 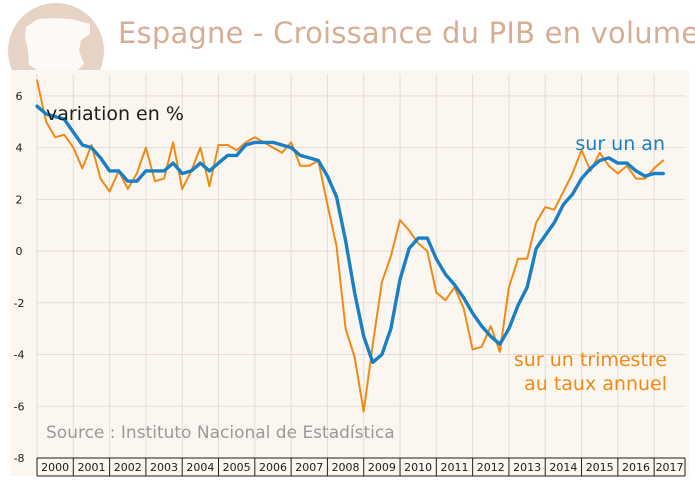 I want to click on y-tick-label: 6, so click(x=19, y=96).